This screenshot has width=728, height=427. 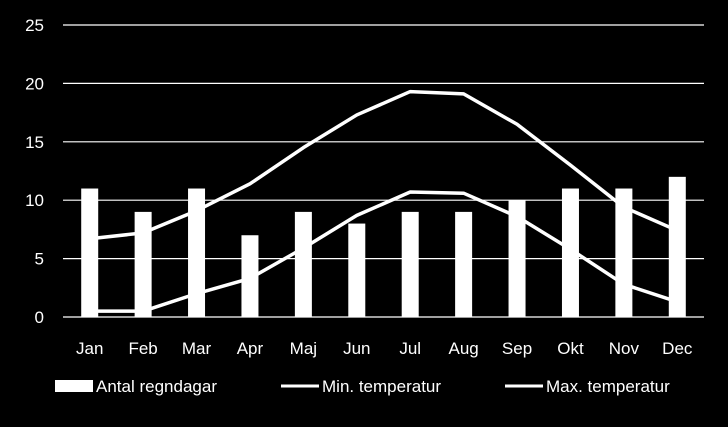 I want to click on y-tick-label: 10, so click(x=34, y=200).